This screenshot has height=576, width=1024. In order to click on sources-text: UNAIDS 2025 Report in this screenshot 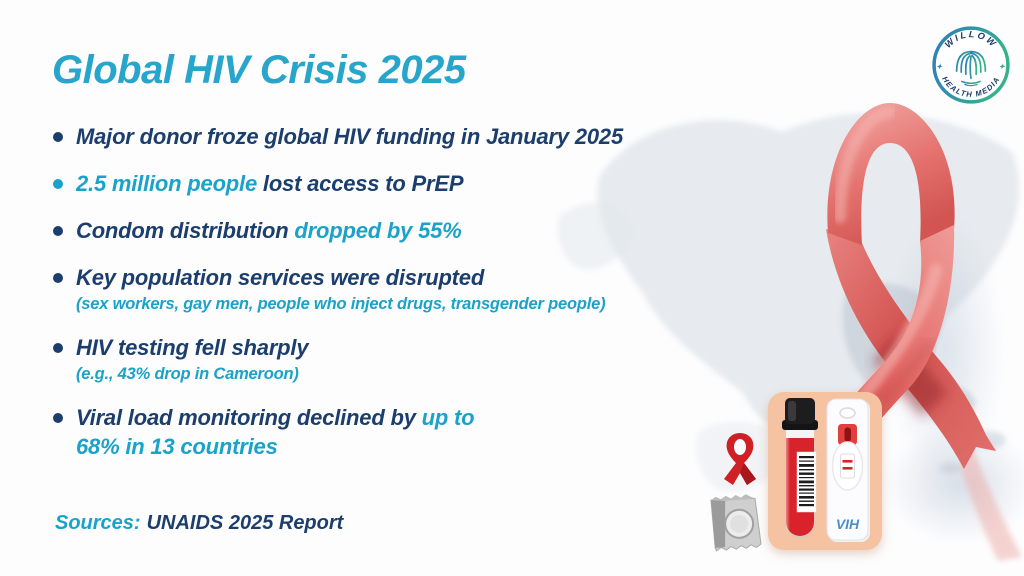, I will do `click(245, 523)`.